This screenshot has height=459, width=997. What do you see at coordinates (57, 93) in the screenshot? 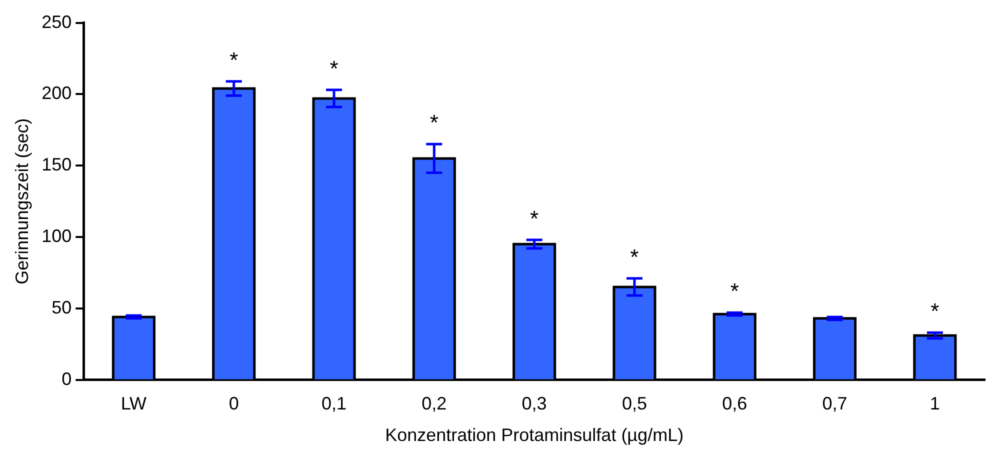
I see `y-tick-label: 200` at bounding box center [57, 93].